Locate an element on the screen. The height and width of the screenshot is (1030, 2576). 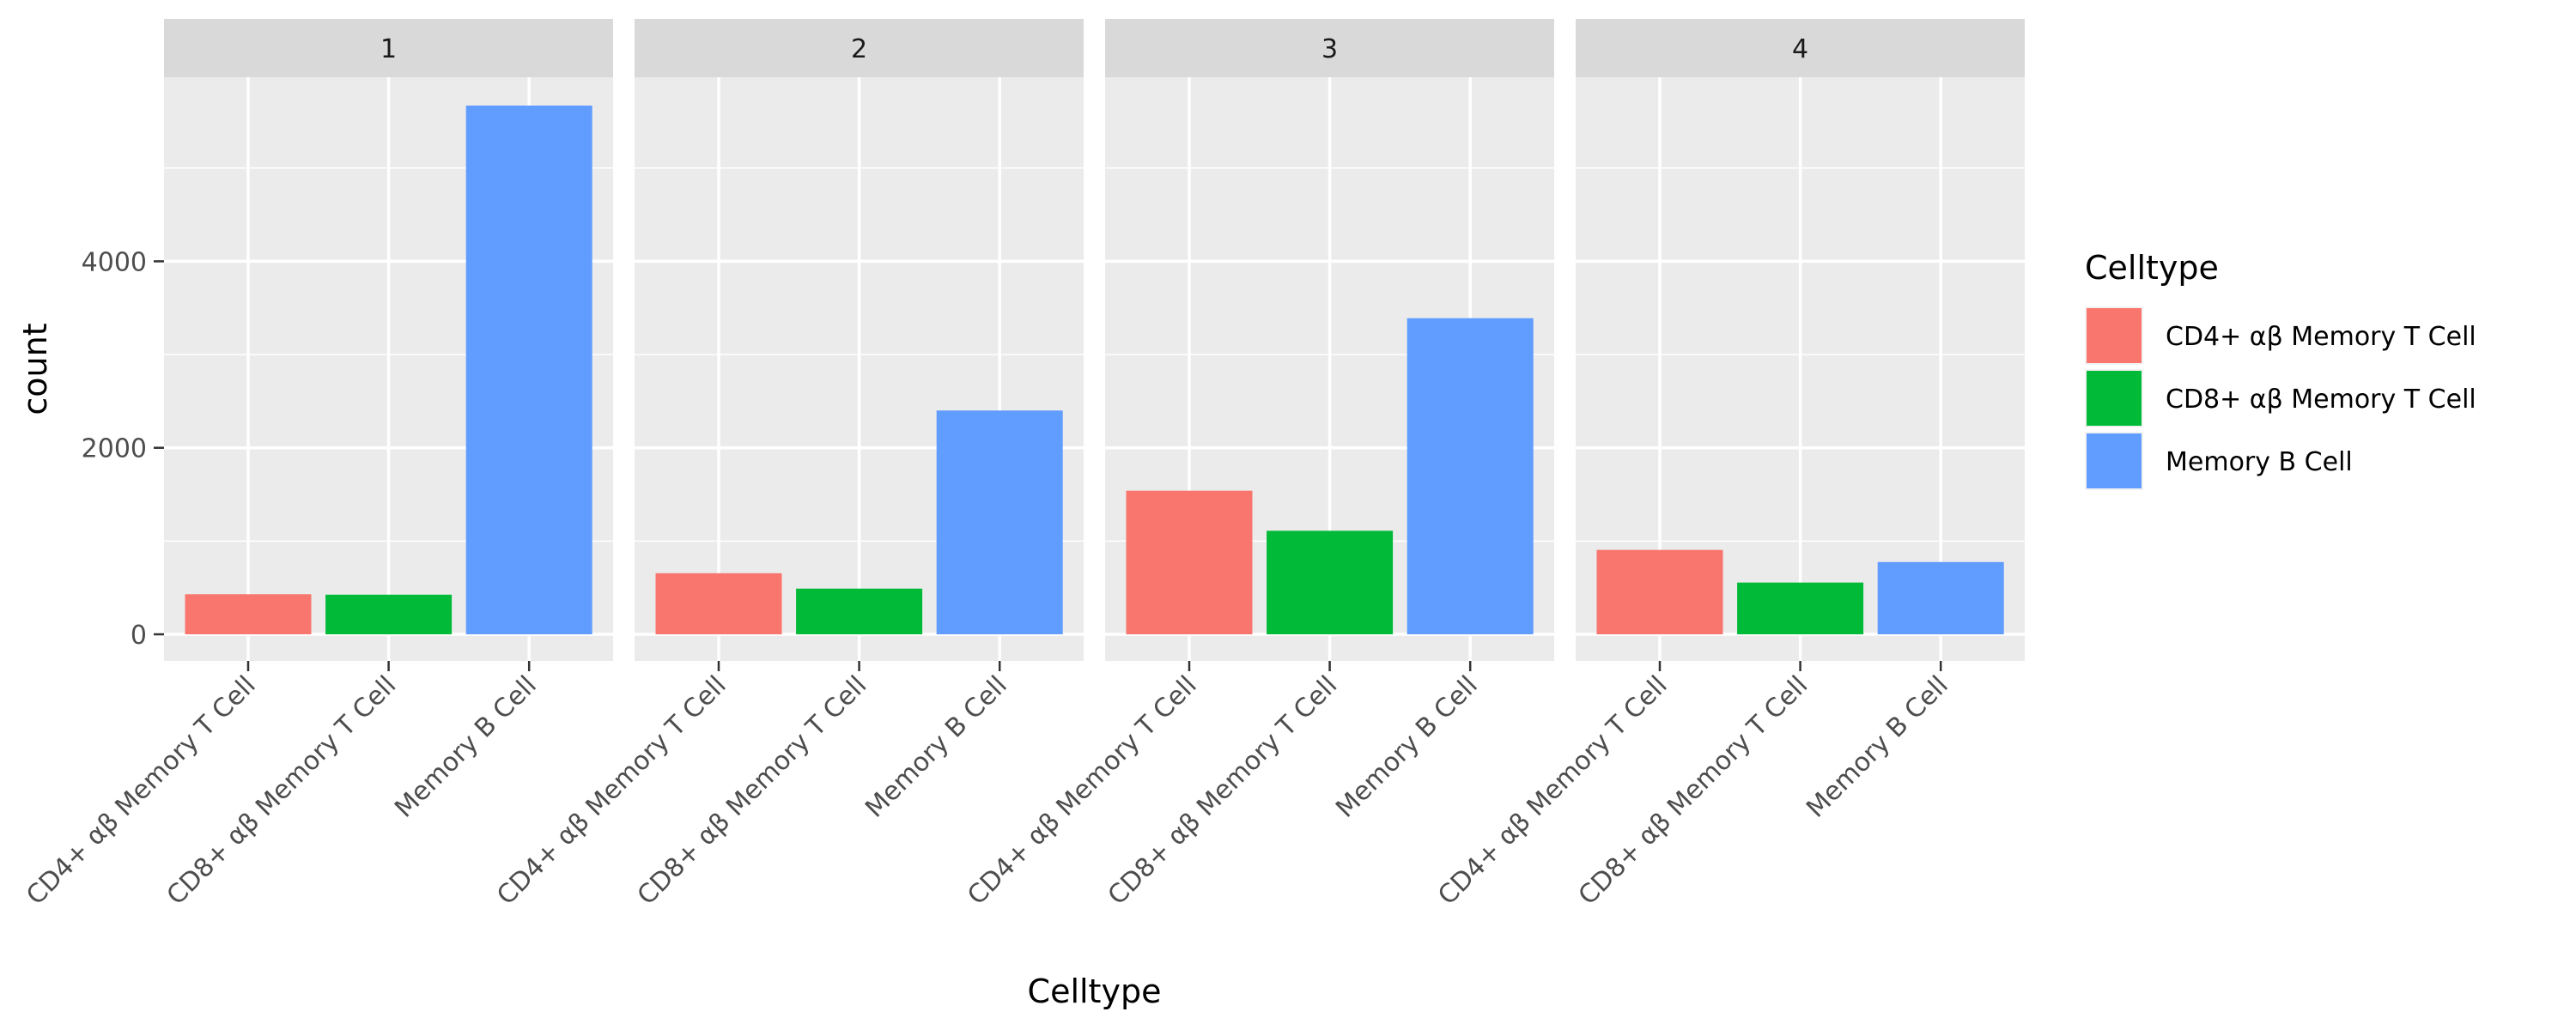
facet-strip-label: 4 is located at coordinates (1800, 49).